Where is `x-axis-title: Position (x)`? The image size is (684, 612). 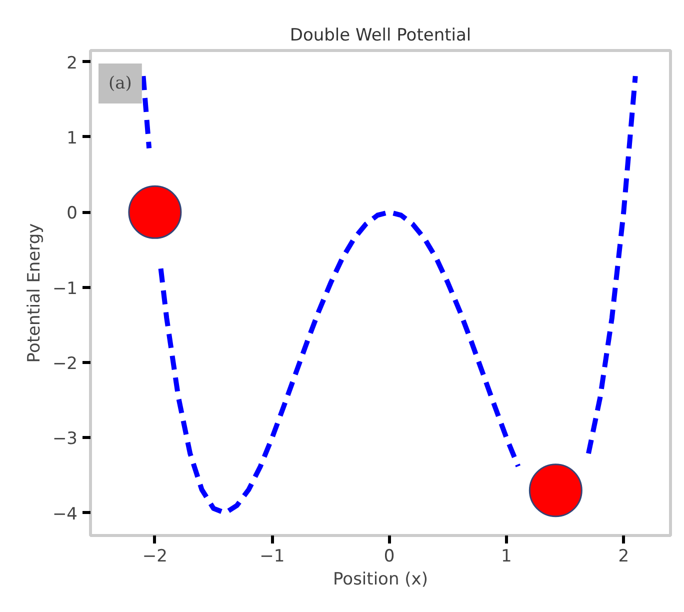
x-axis-title: Position (x) is located at coordinates (380, 580).